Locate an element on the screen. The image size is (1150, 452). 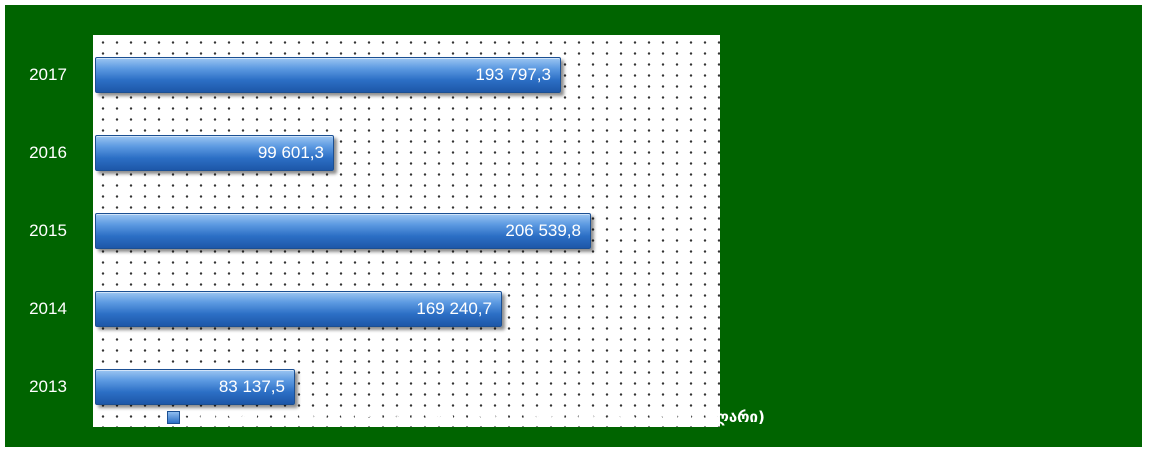
data-label: 193 797,3 is located at coordinates (513, 74).